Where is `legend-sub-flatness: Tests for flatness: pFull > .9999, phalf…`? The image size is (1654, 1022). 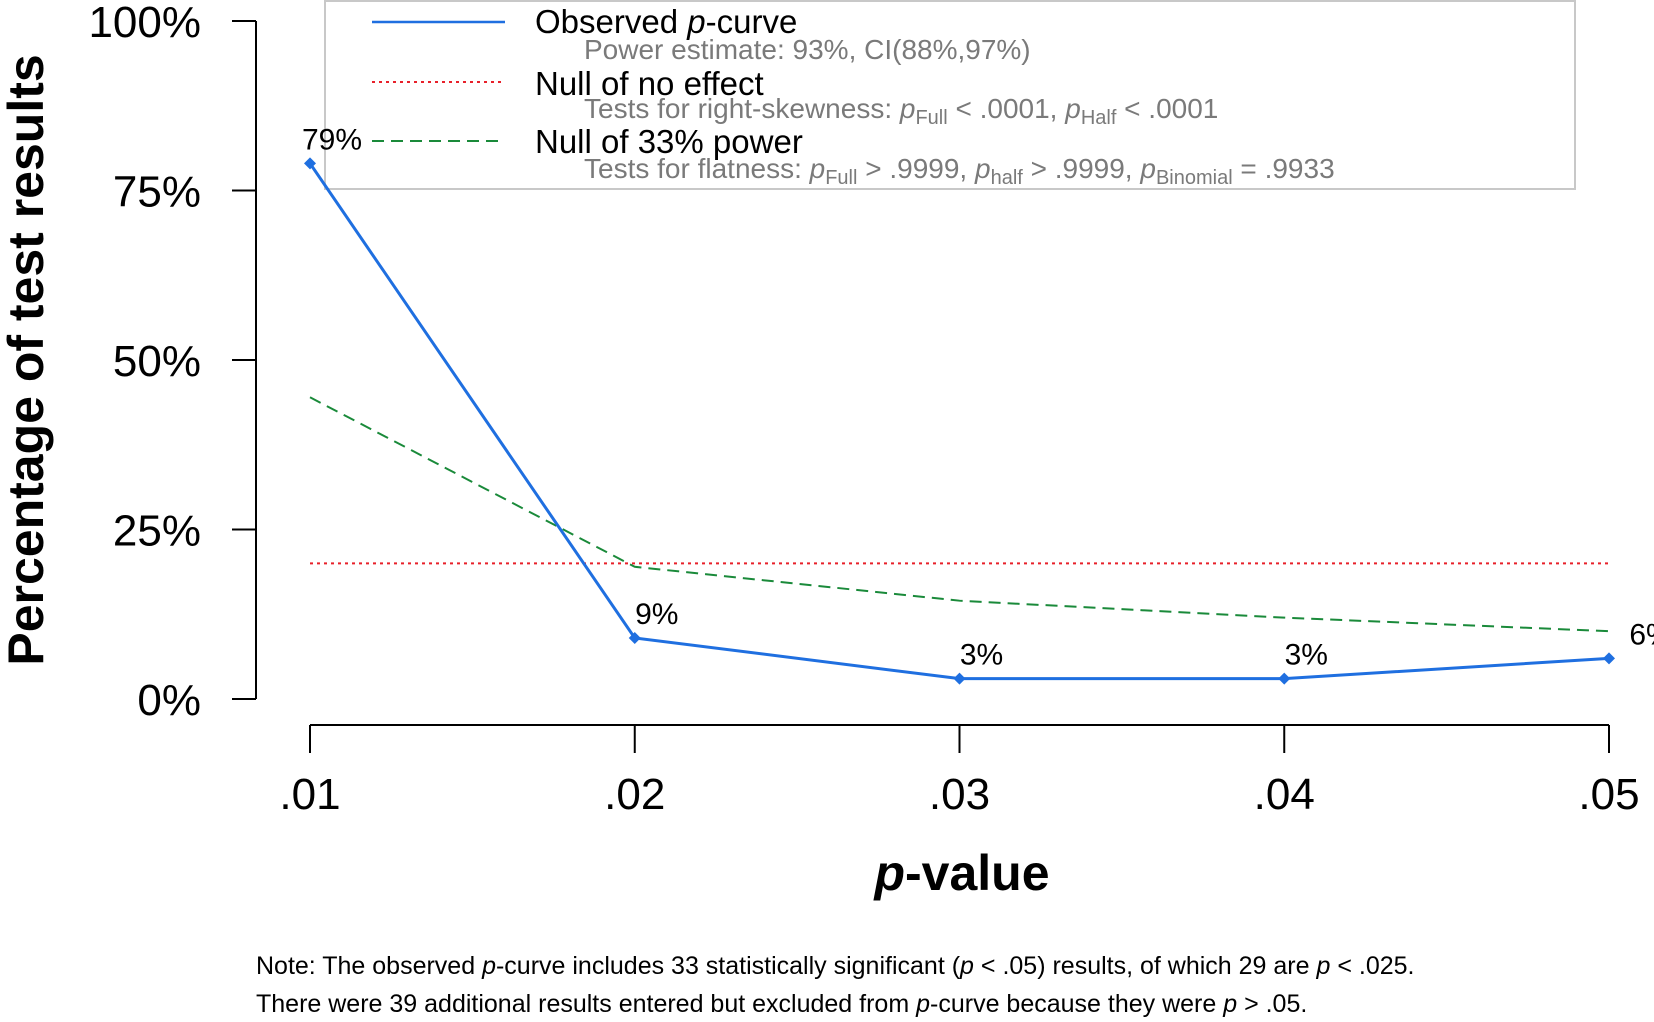 legend-sub-flatness: Tests for flatness: pFull > .9999, phalf… is located at coordinates (959, 171).